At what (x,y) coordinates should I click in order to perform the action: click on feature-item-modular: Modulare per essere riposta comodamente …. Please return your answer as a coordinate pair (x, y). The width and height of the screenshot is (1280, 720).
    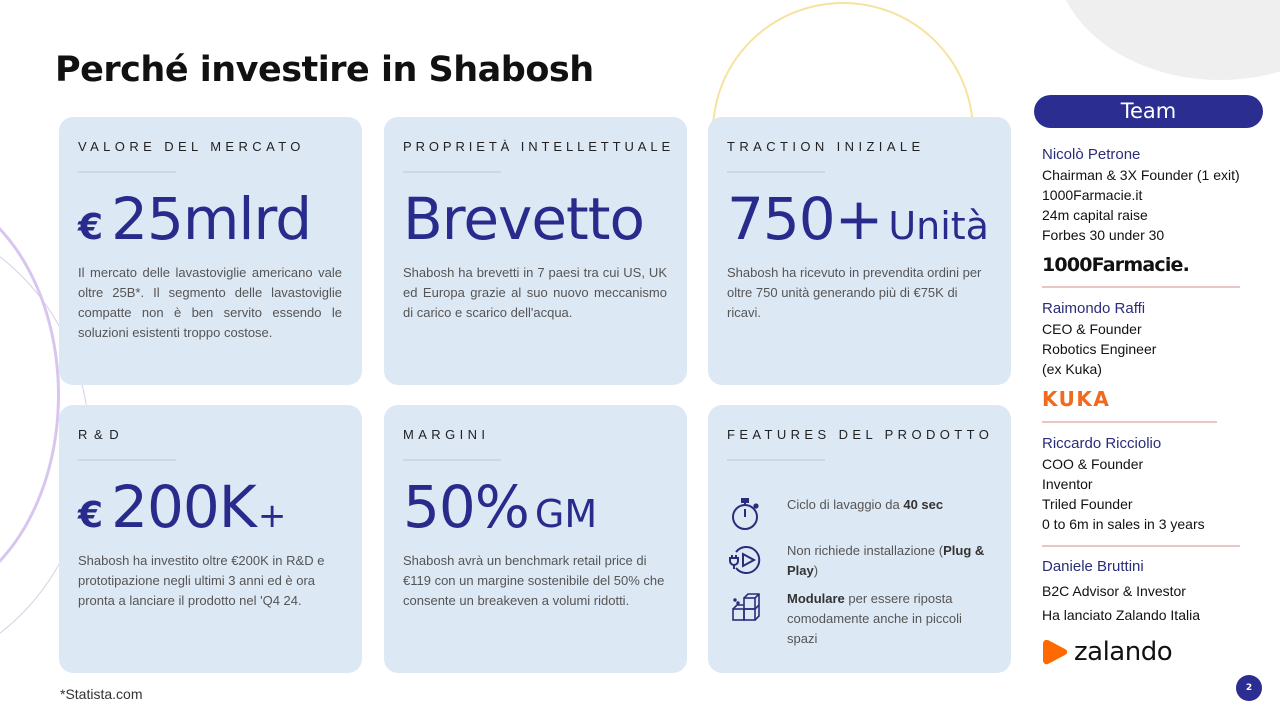
    Looking at the image, I should click on (859, 619).